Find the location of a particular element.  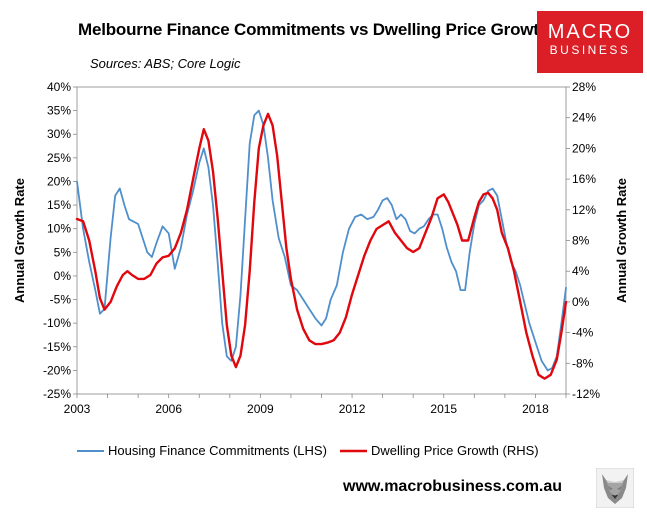

left-y-tick-label: -25% is located at coordinates (57, 394).